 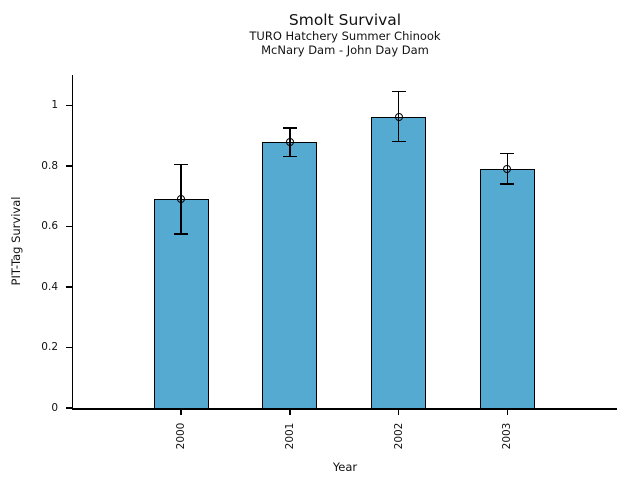 What do you see at coordinates (345, 36) in the screenshot?
I see `chart-subtitle-line1: TURO Hatchery Summer Chinook` at bounding box center [345, 36].